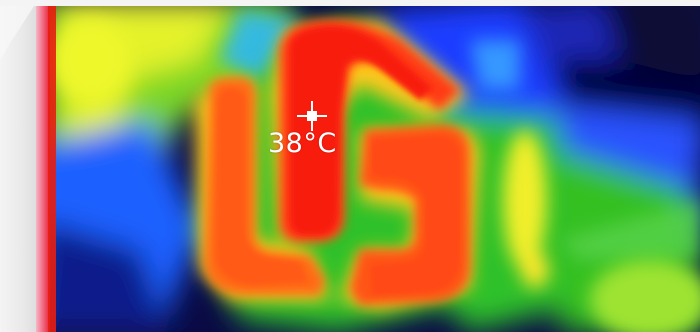 The width and height of the screenshot is (700, 332). What do you see at coordinates (302, 143) in the screenshot?
I see `spot-temperature-readout: 38°C` at bounding box center [302, 143].